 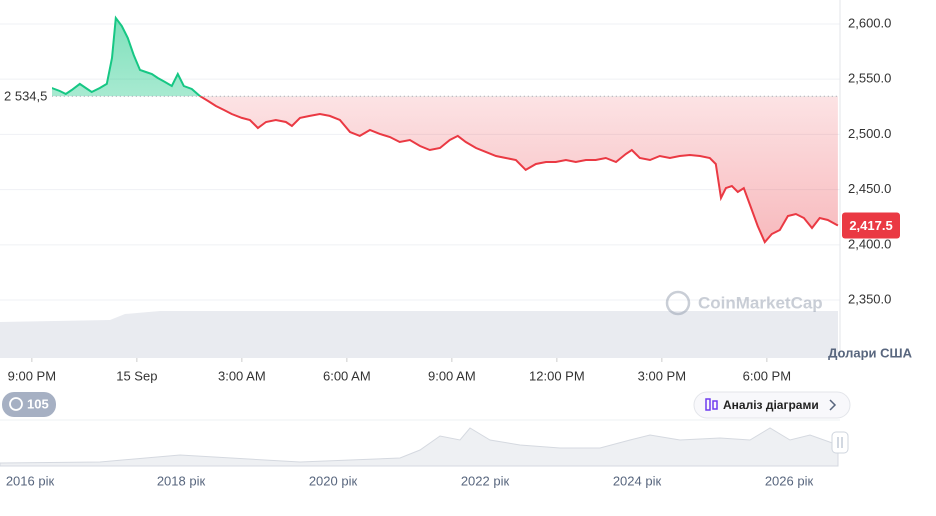 I want to click on analysis-button: Аналіз діаграми, so click(x=772, y=405).